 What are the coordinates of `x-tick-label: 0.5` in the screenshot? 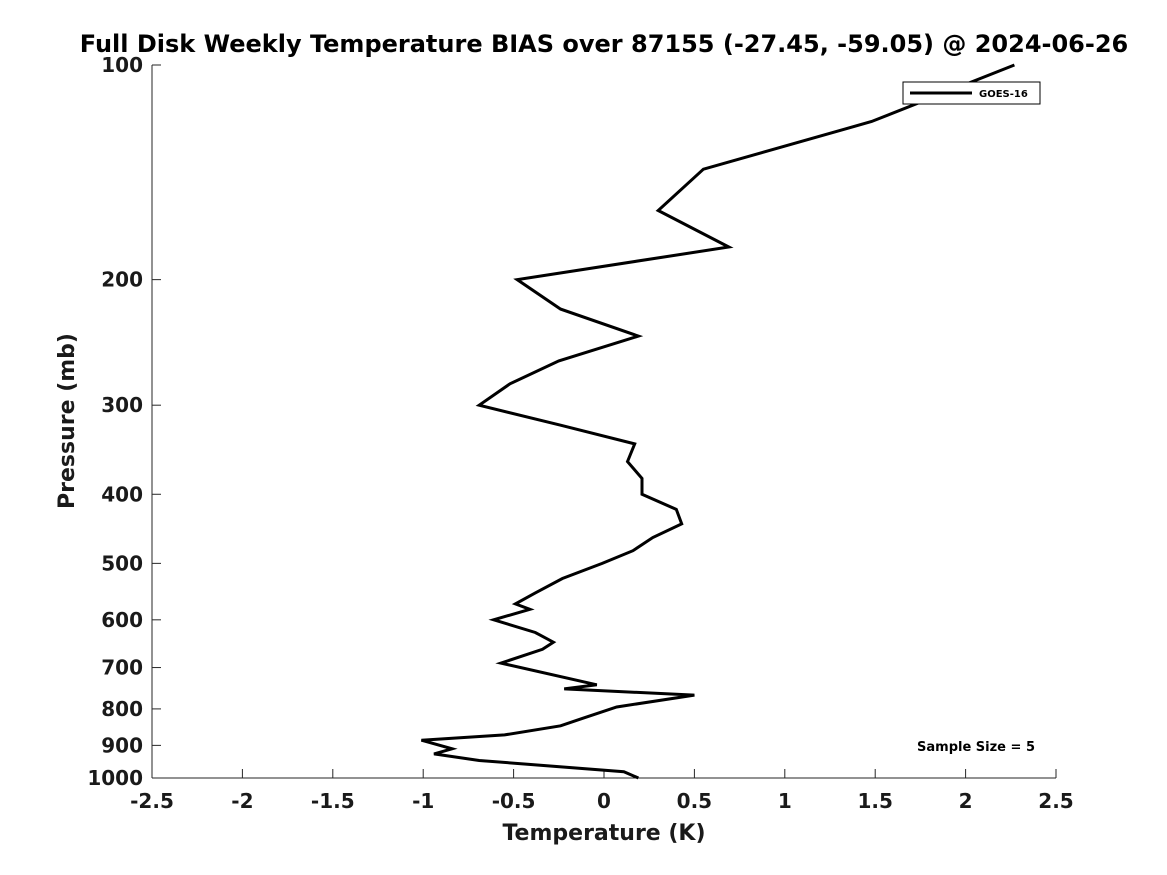 It's located at (694, 801).